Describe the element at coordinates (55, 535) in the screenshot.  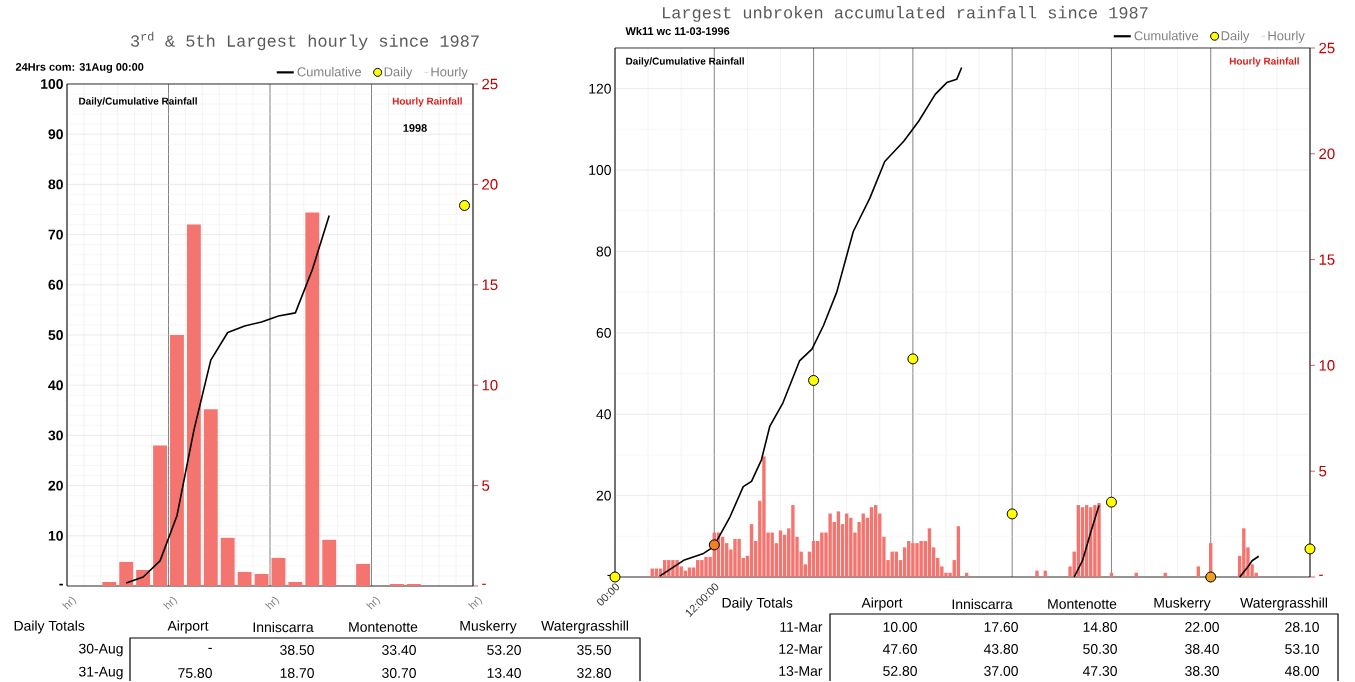
I see `y-tick-label: 10` at that location.